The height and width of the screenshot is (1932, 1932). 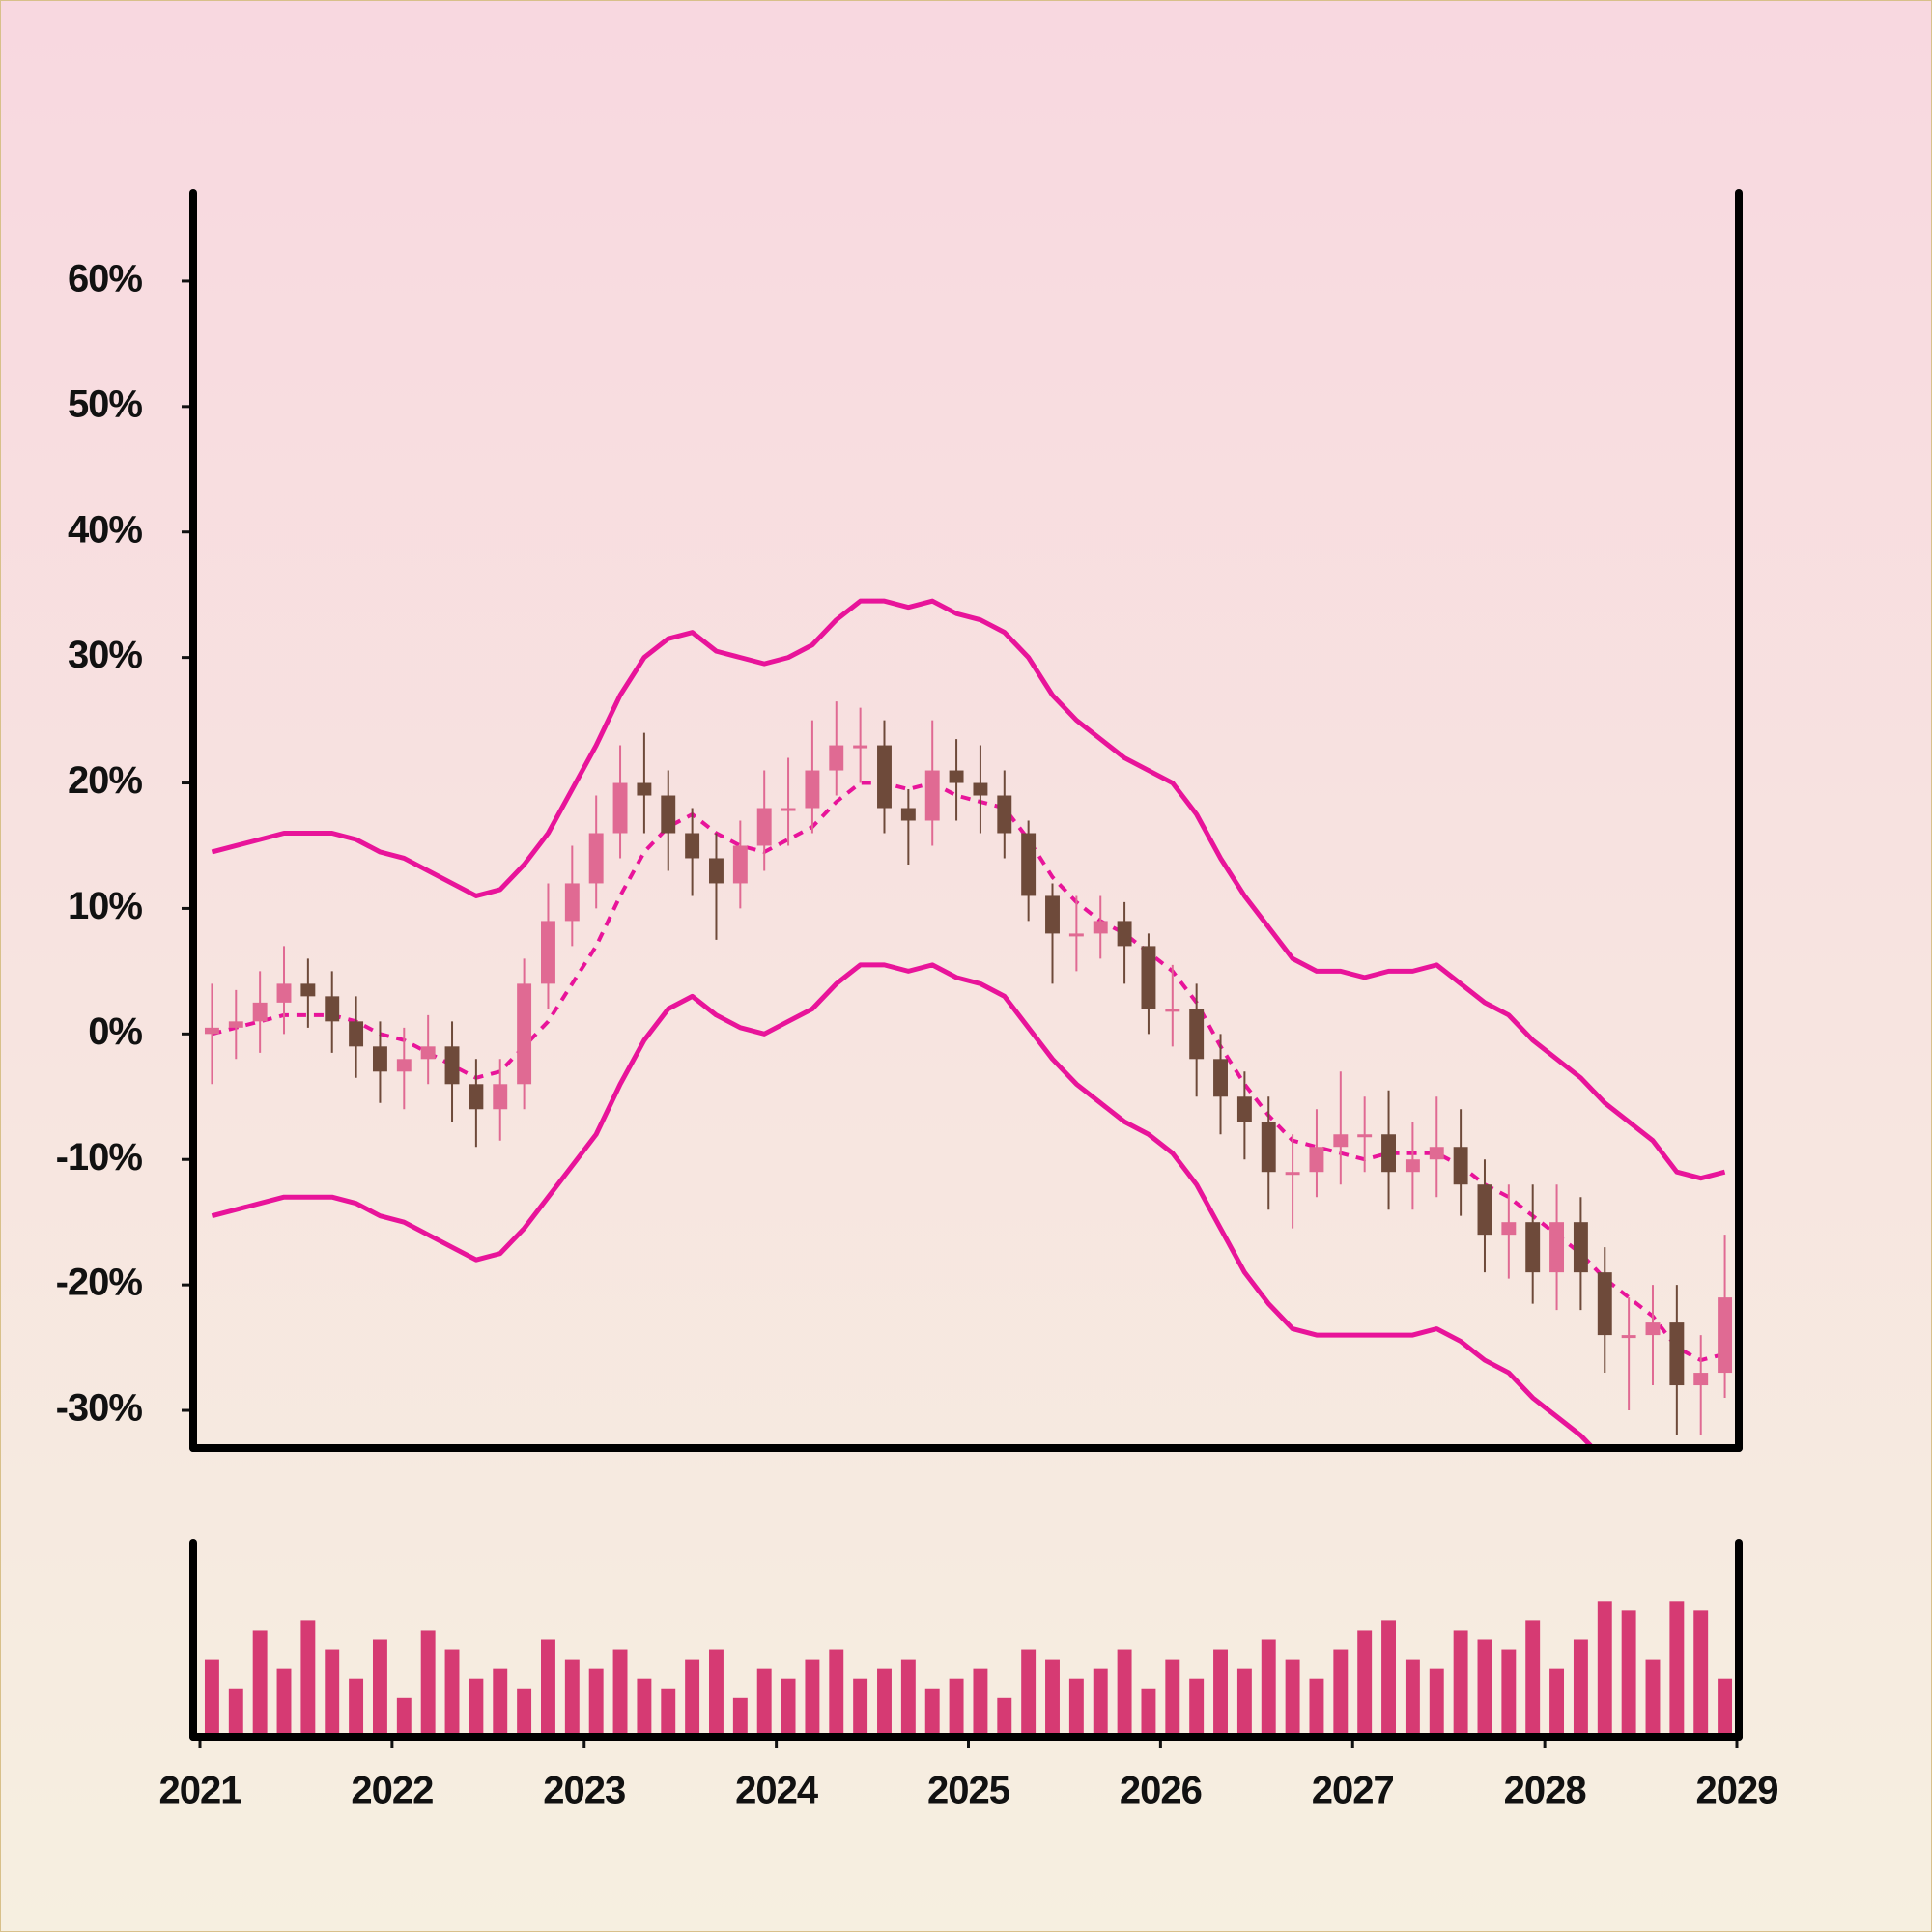 What do you see at coordinates (777, 1791) in the screenshot?
I see `x-tick-label: 2024` at bounding box center [777, 1791].